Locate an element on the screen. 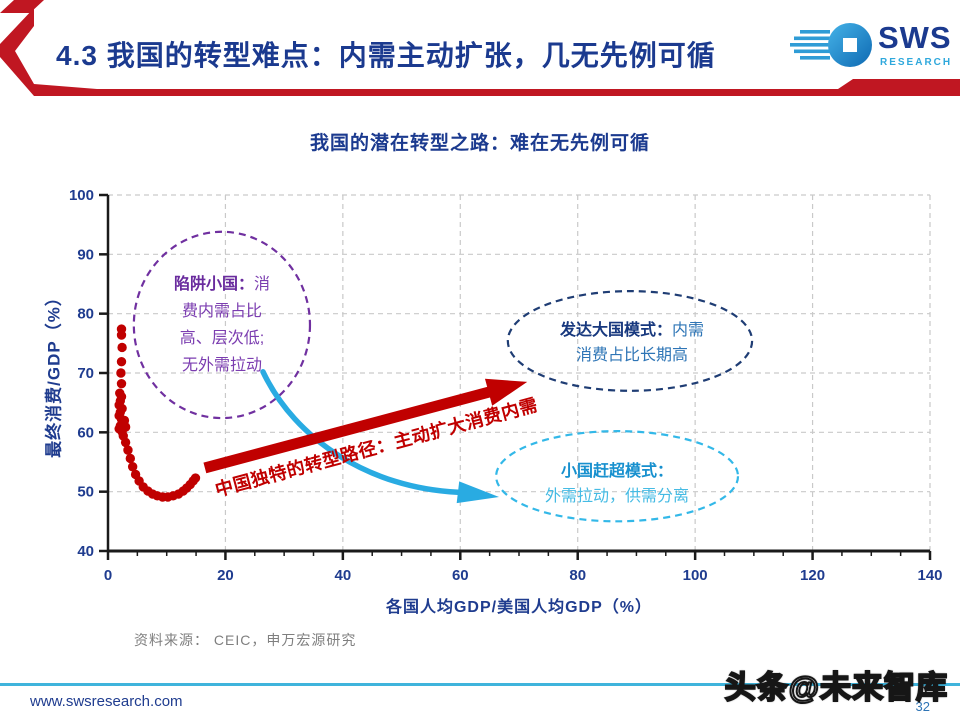 The image size is (960, 720). footer-website-link: www.swsresearch.com is located at coordinates (106, 701).